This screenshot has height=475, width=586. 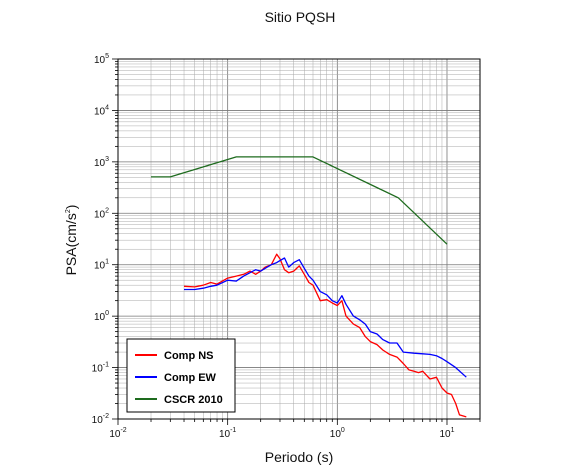 I want to click on y-axis-label-base: PSA(cm/s, so click(x=71, y=244).